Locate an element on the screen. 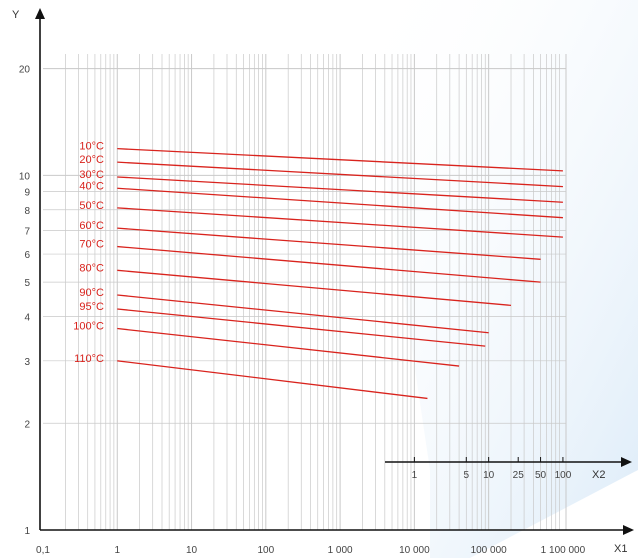 This screenshot has width=638, height=558. x2-axis-title: X2 is located at coordinates (598, 475).